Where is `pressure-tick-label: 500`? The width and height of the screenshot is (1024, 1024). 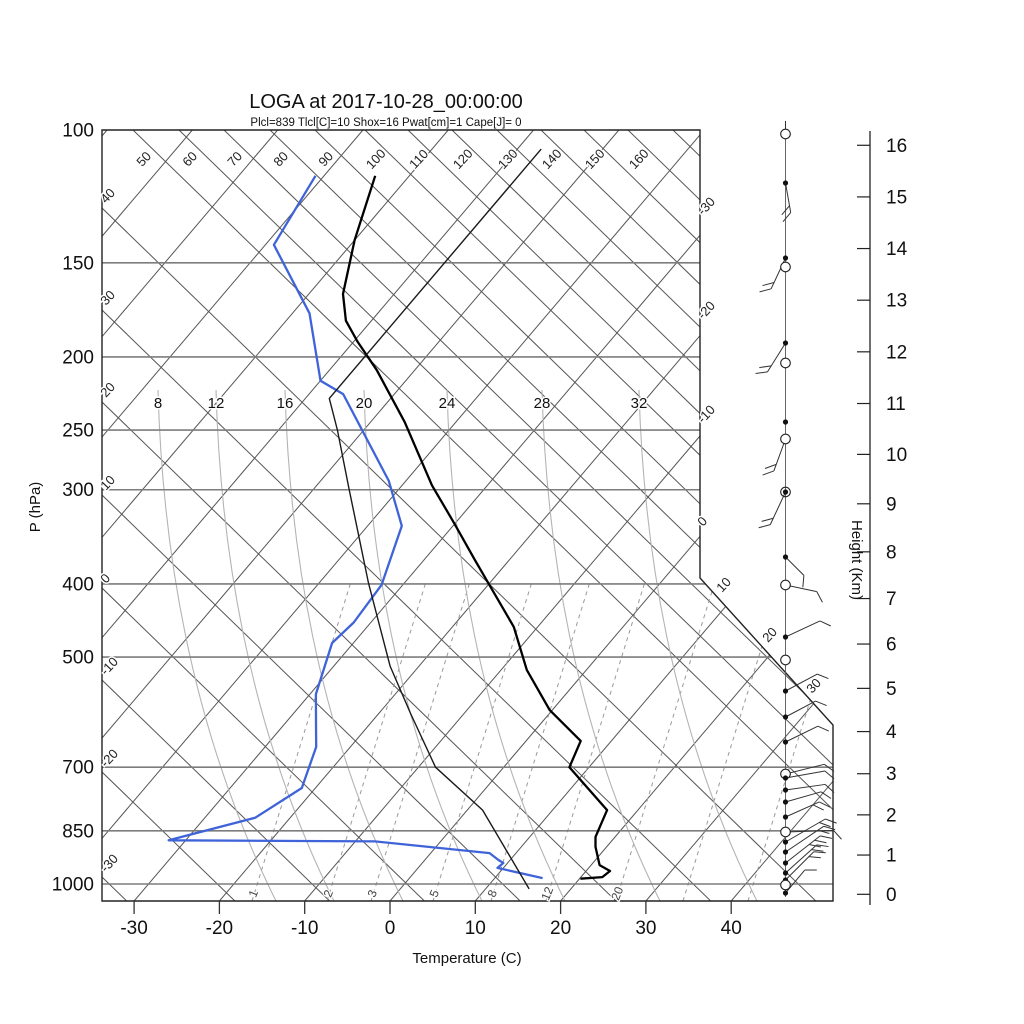 pressure-tick-label: 500 is located at coordinates (78, 658).